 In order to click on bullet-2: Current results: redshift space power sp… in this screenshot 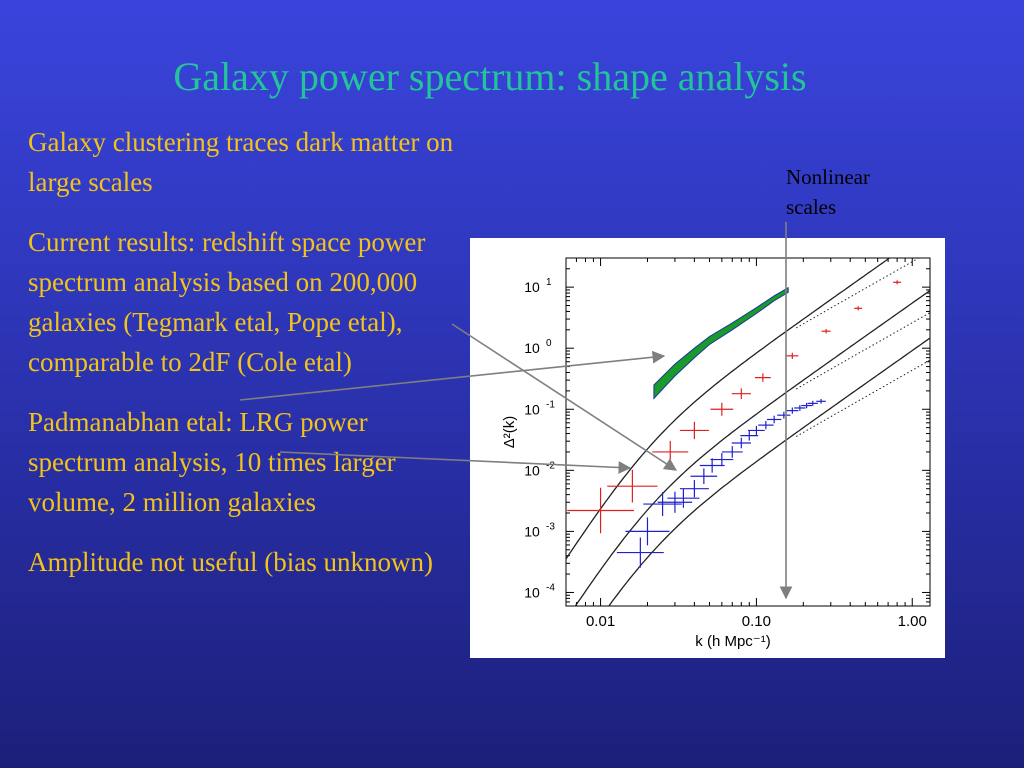, I will do `click(227, 302)`.